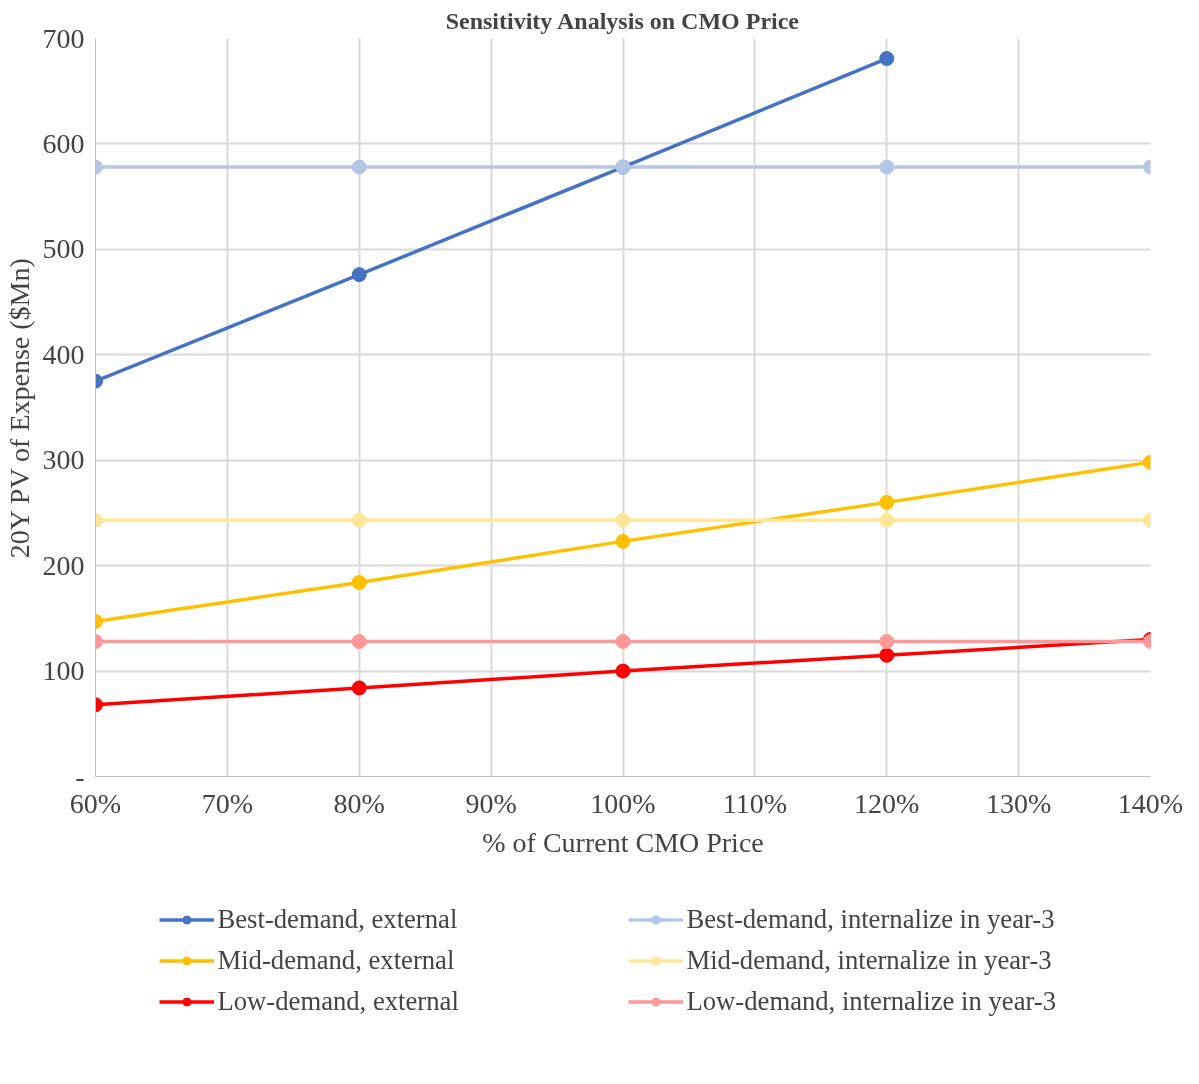  Describe the element at coordinates (623, 842) in the screenshot. I see `x-axis-title: % of Current CMO Price` at that location.